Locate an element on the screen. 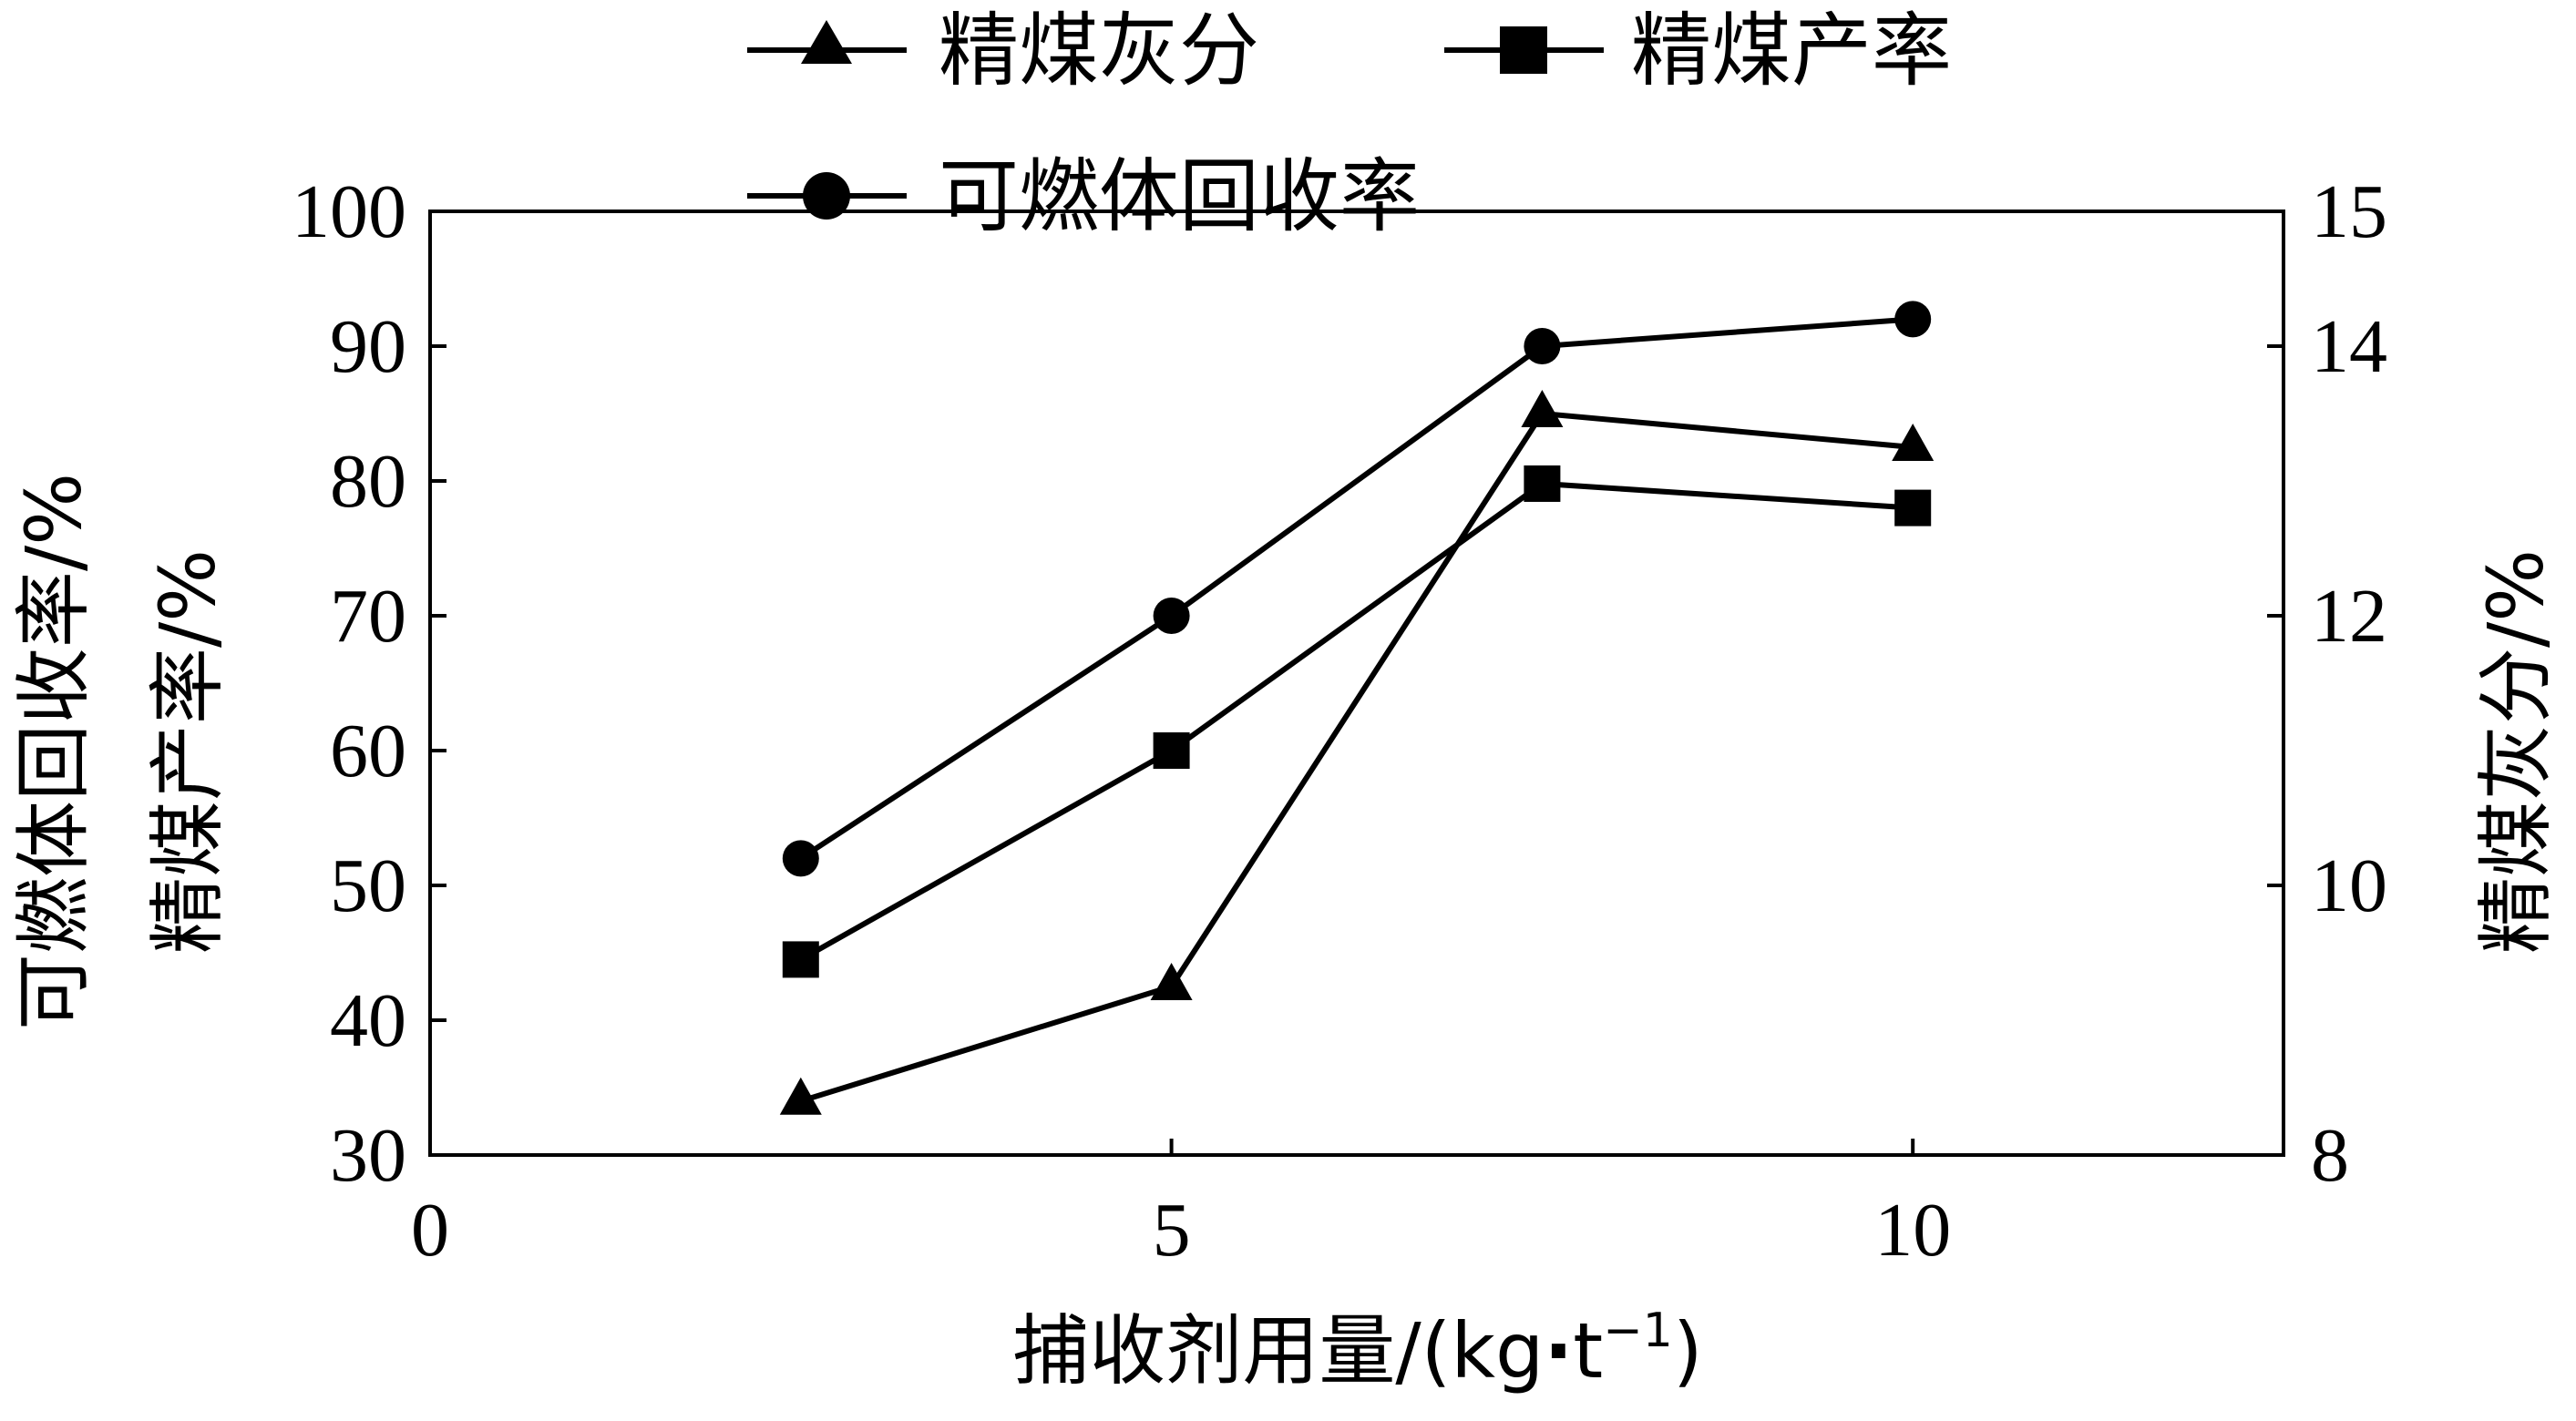  legend-marker-square is located at coordinates (1523, 50).